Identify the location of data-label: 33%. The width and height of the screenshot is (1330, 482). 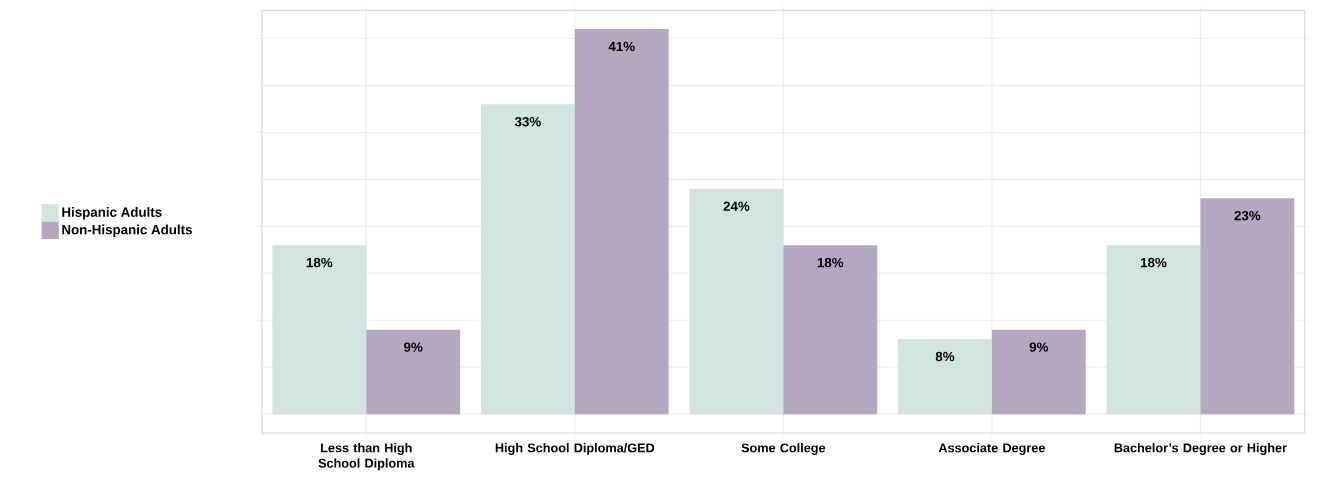
(527, 121).